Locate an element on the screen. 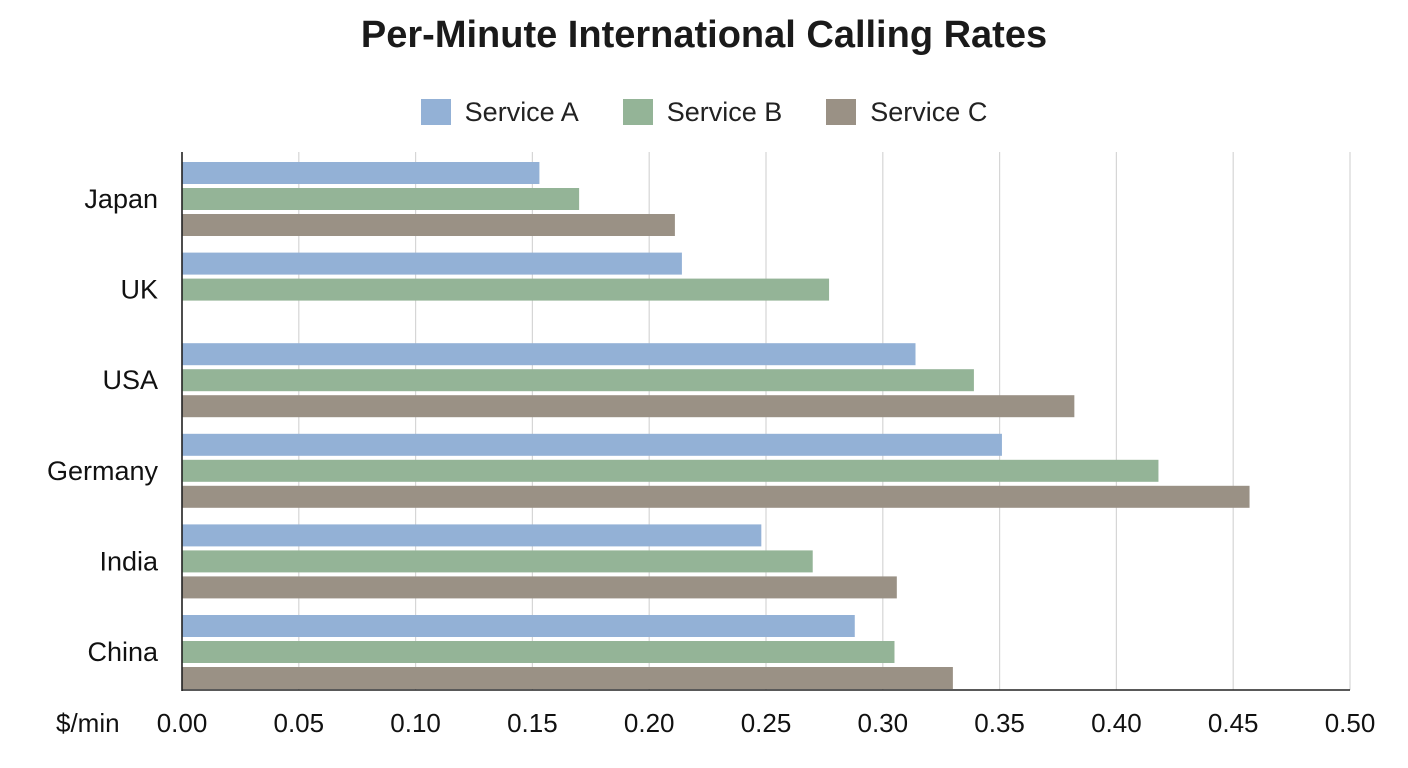 This screenshot has height=768, width=1408. legend-label-service-b: Service B is located at coordinates (724, 111).